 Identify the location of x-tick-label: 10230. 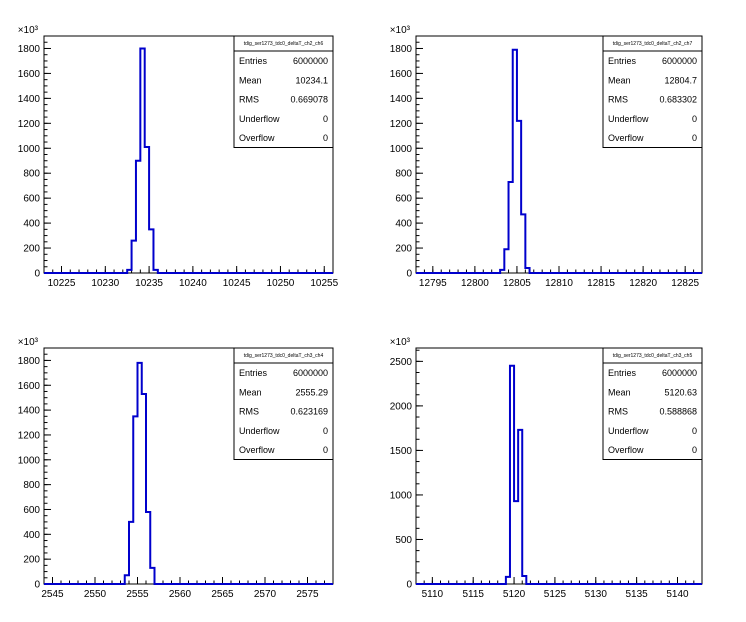
(105, 283).